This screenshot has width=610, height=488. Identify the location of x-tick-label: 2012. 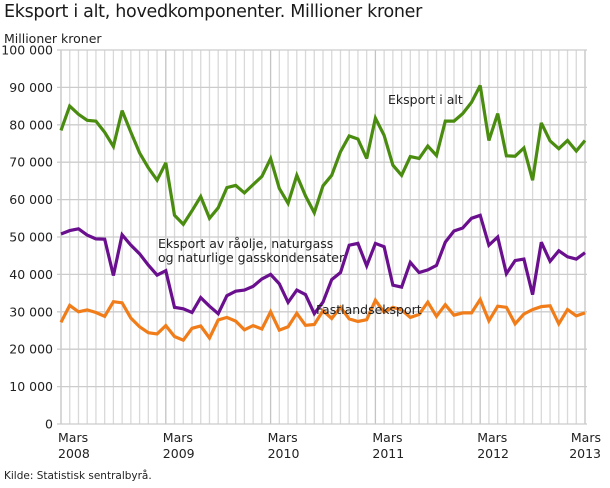
(493, 453).